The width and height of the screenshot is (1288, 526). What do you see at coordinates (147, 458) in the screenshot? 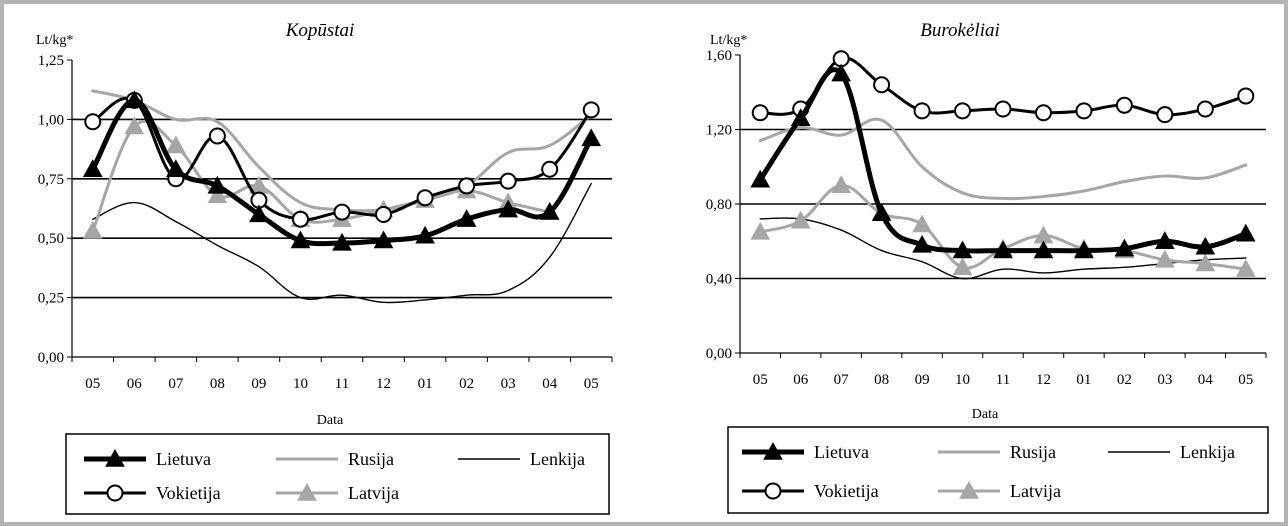
I see `legend-item-lietuva: Lietuva` at bounding box center [147, 458].